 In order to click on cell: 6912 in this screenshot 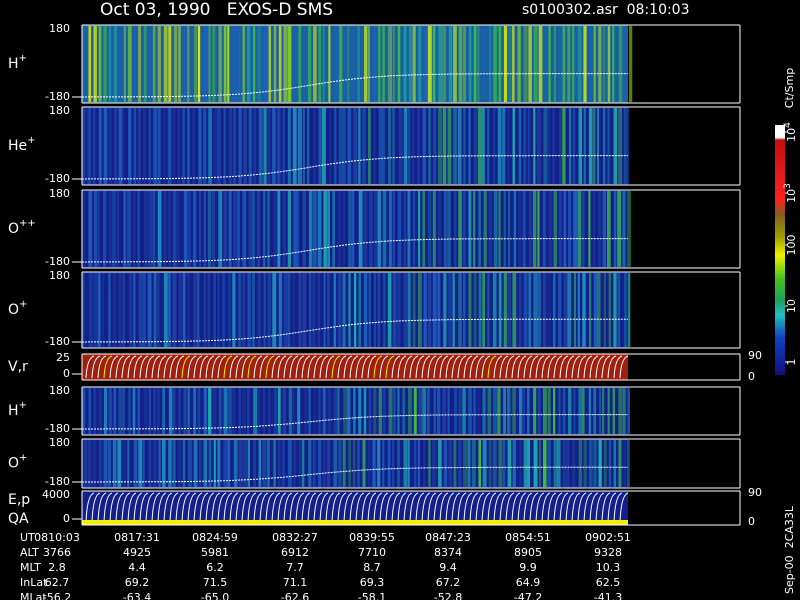, I will do `click(295, 552)`.